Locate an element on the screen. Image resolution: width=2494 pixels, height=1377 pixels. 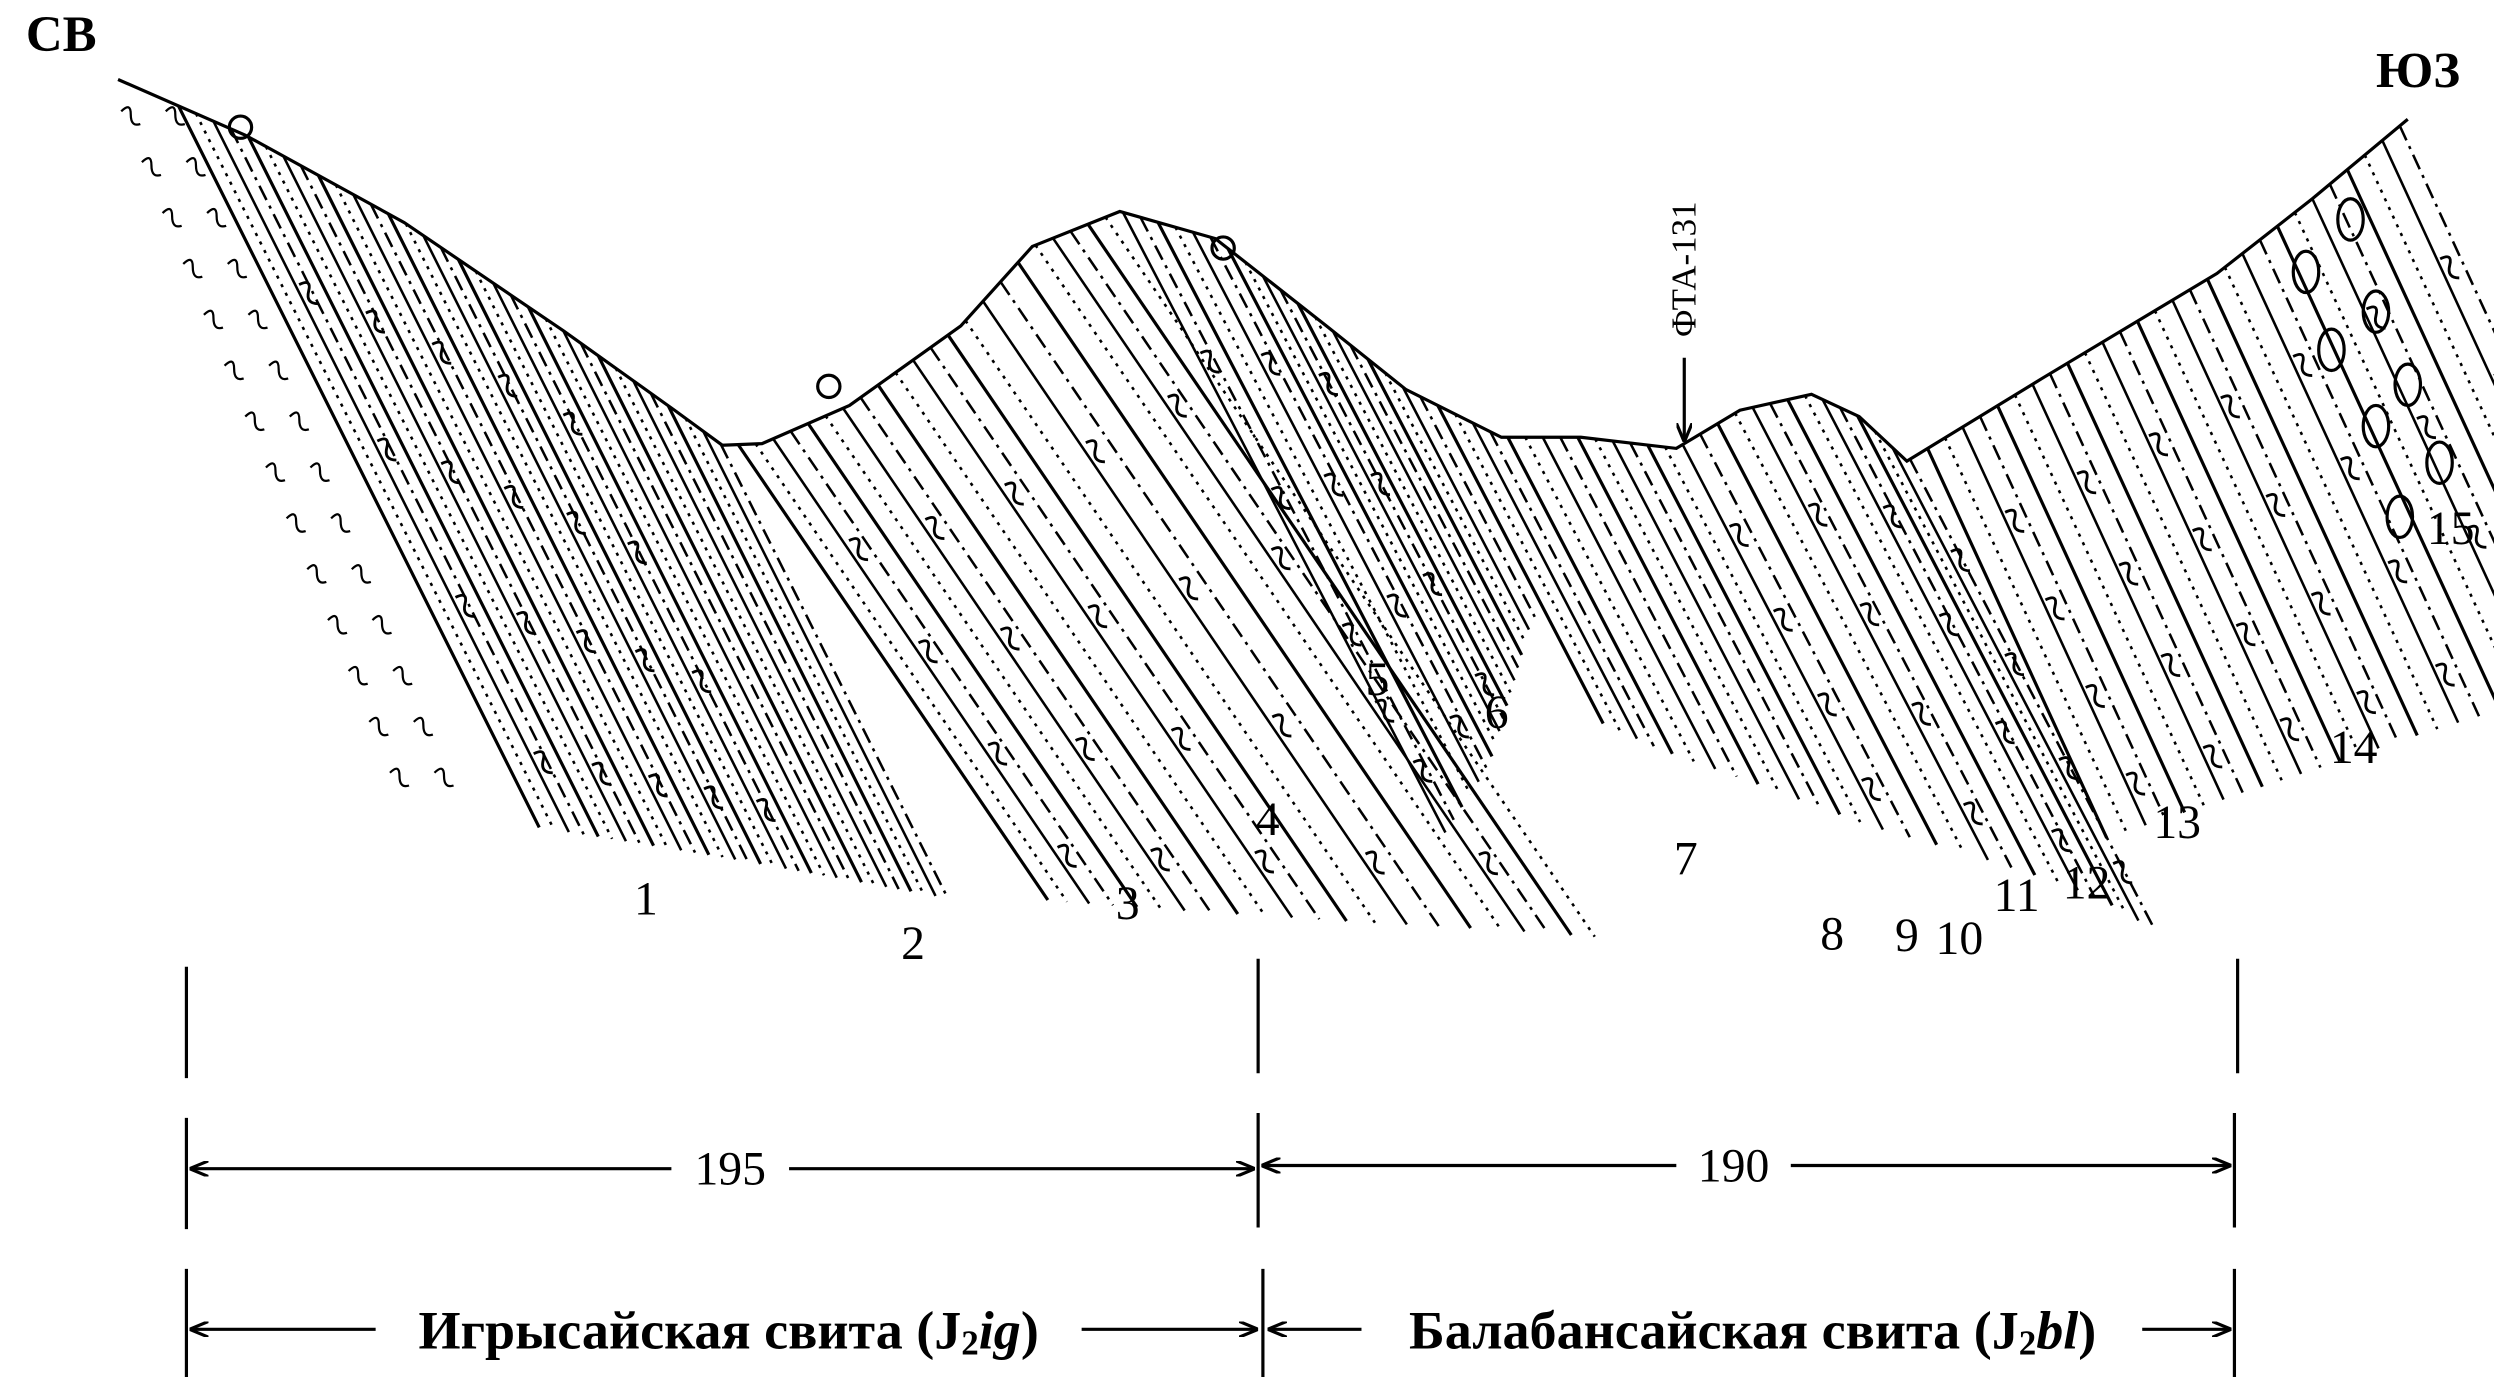
distance: 195 is located at coordinates (730, 1169).